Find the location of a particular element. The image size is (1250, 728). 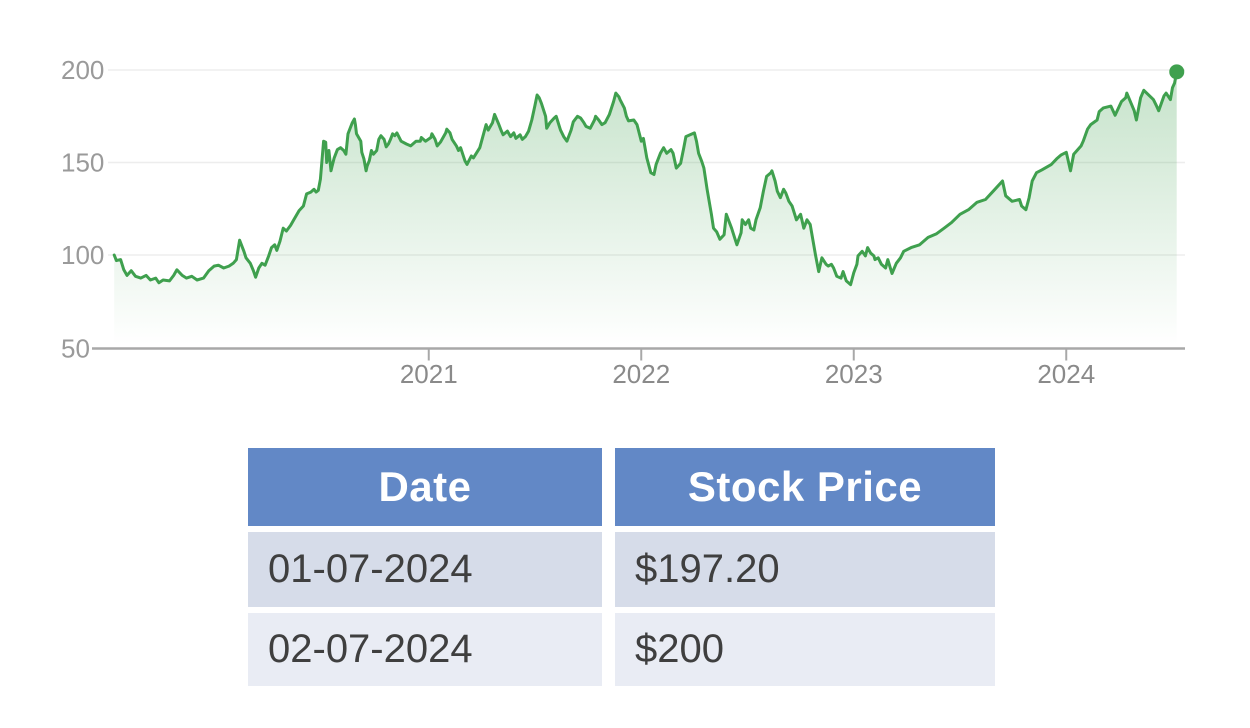

table-cell-price-row2: $200 is located at coordinates (805, 649).